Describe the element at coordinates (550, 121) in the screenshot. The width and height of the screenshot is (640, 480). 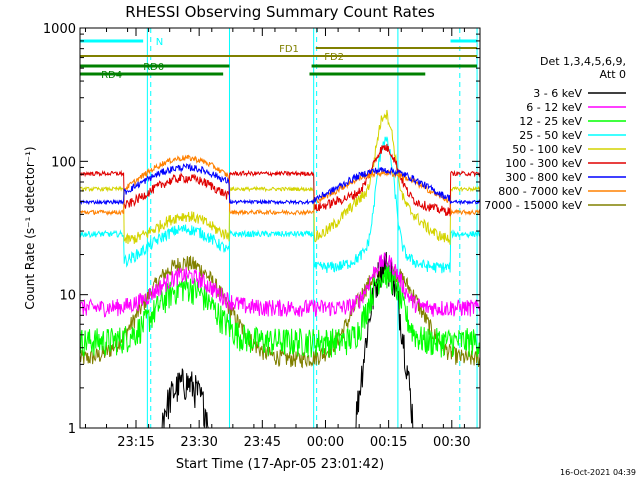
I see `legend-label: 12 - 25 keV` at that location.